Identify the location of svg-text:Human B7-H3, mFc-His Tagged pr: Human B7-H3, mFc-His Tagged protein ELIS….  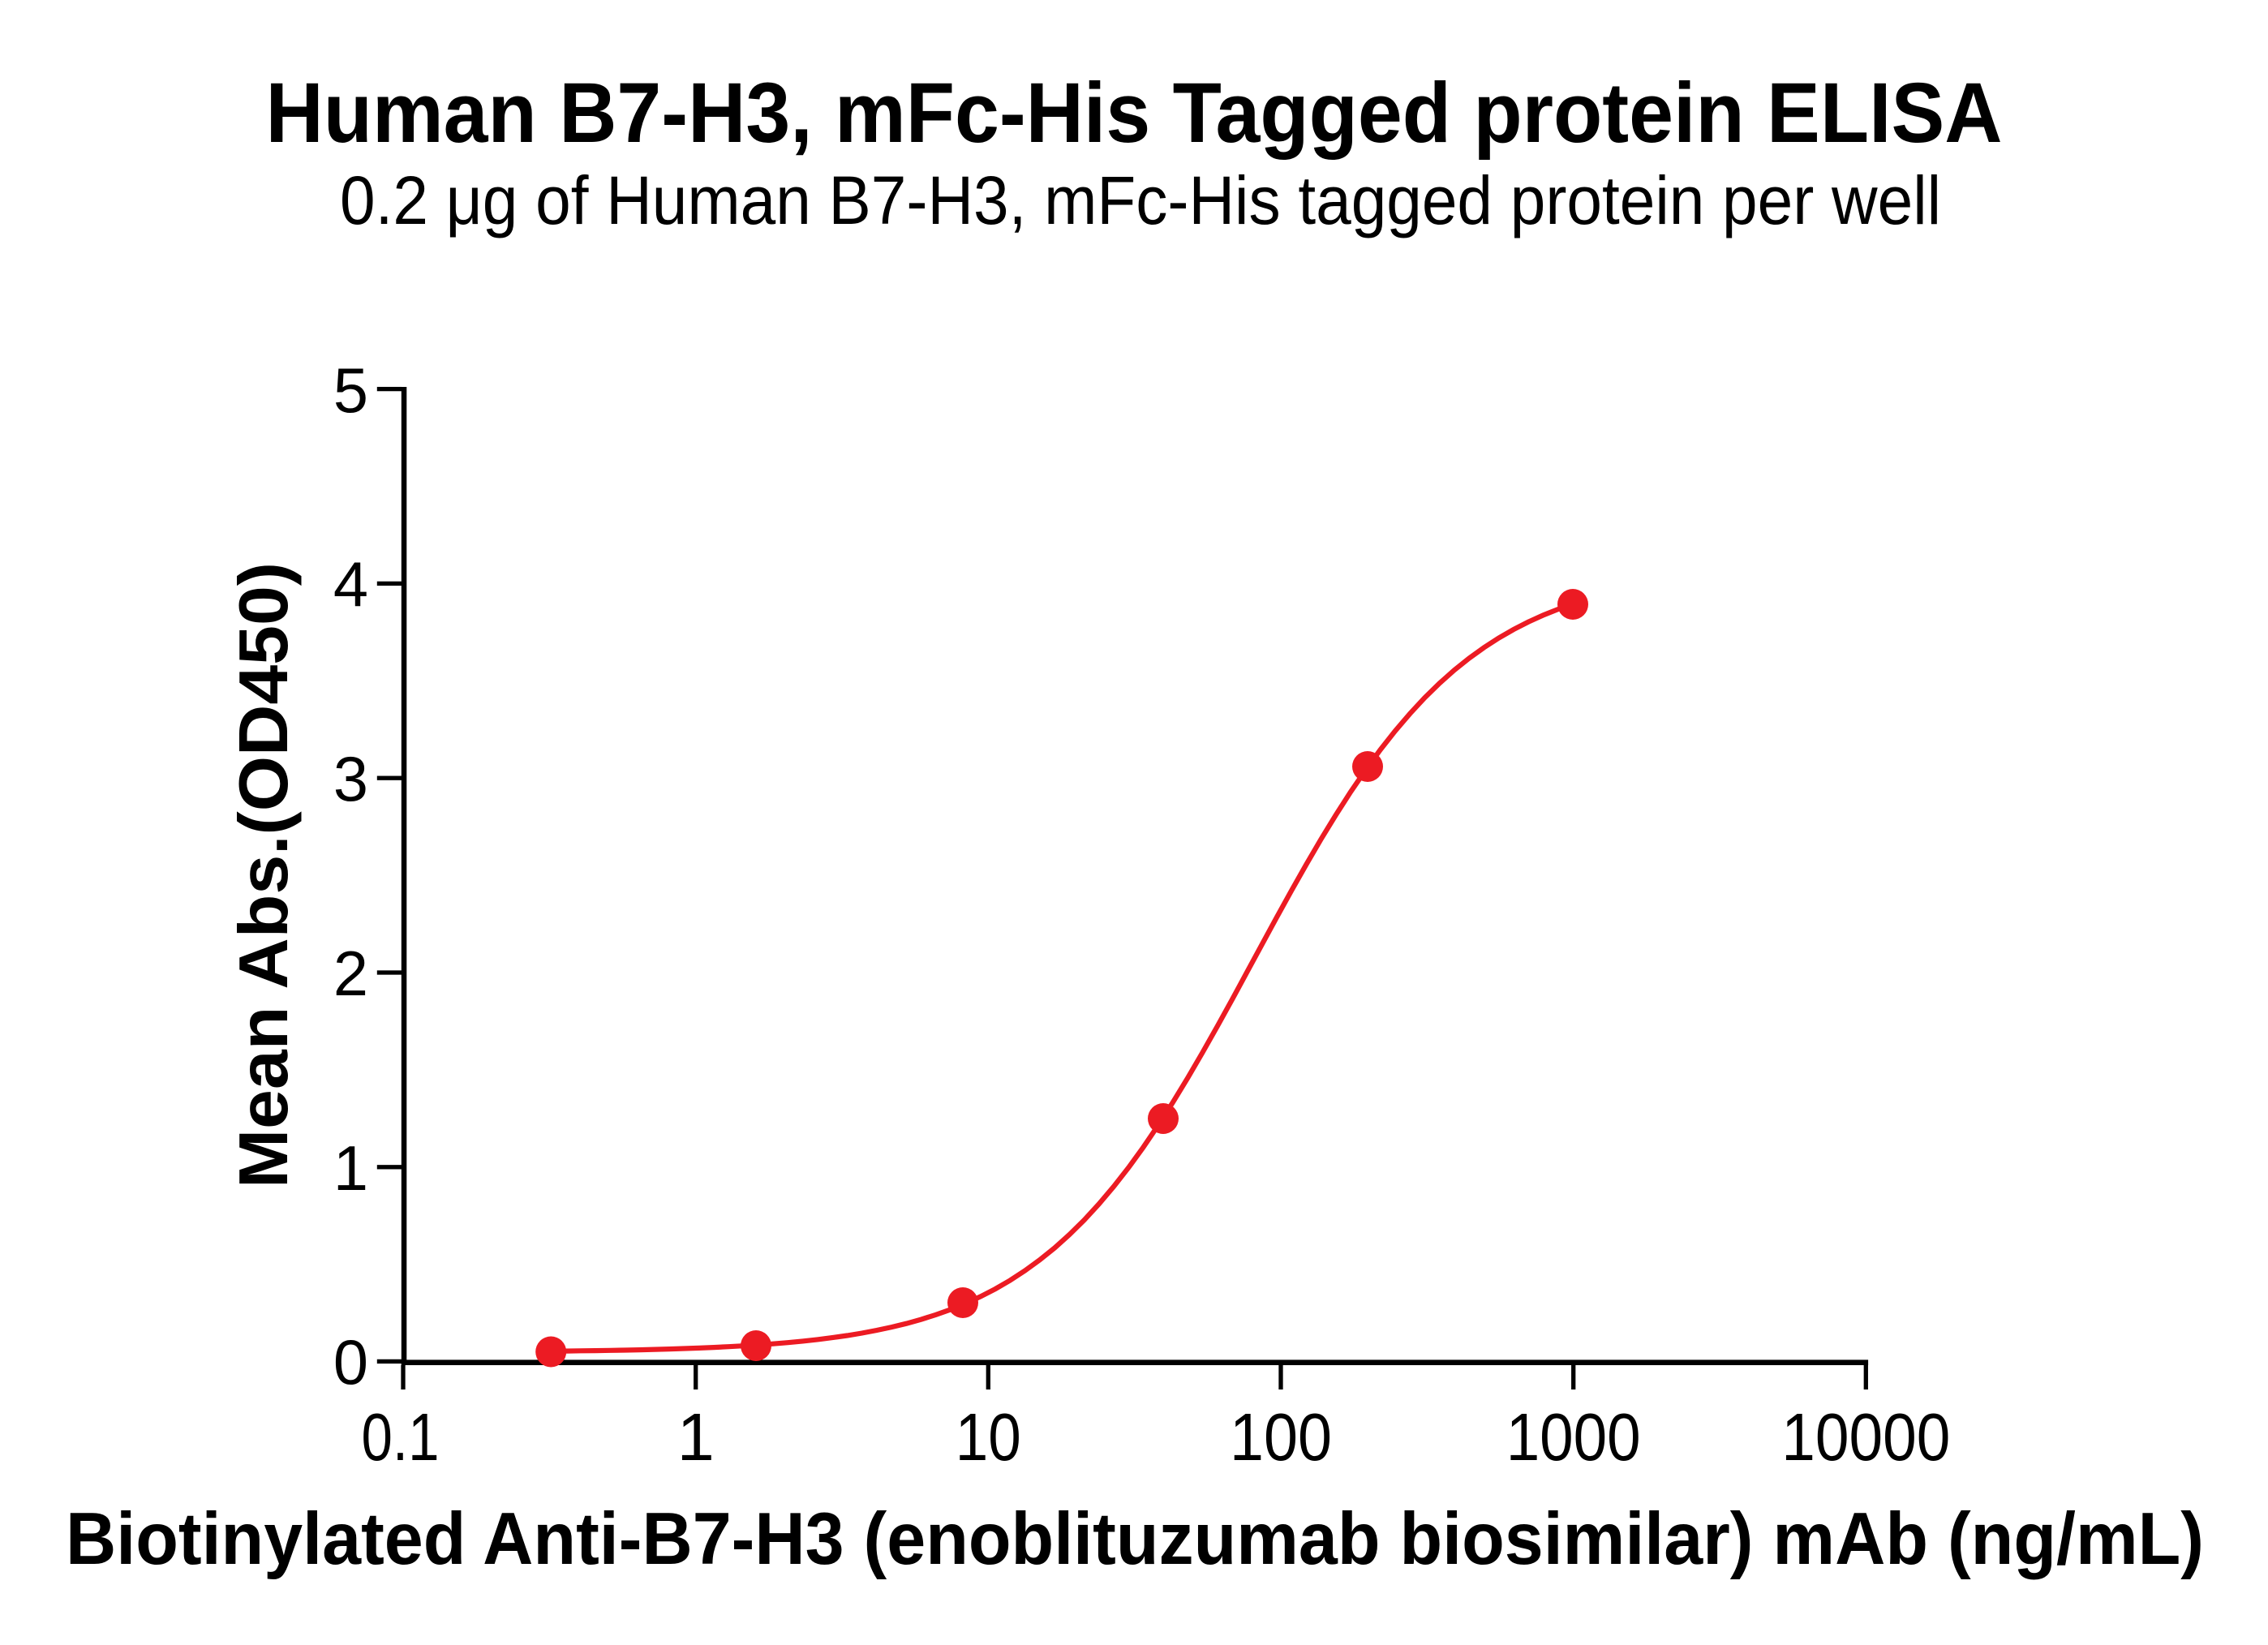
(1134, 113).